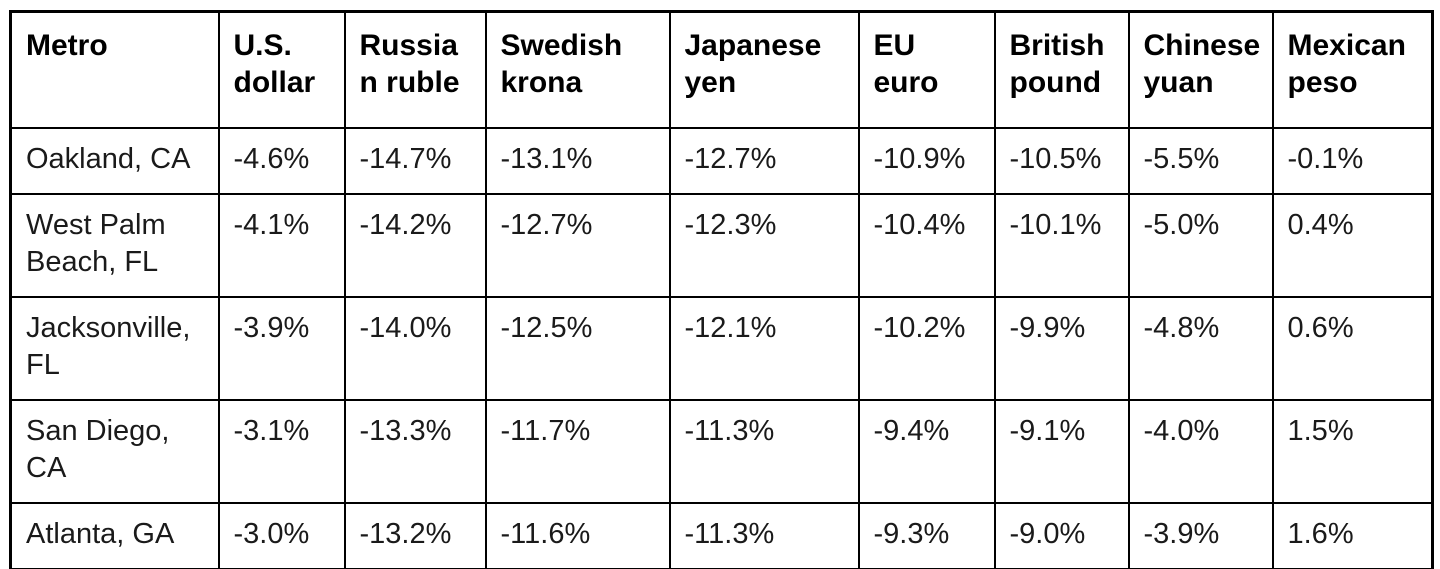  Describe the element at coordinates (415, 245) in the screenshot. I see `value-cell: -14.2%` at that location.